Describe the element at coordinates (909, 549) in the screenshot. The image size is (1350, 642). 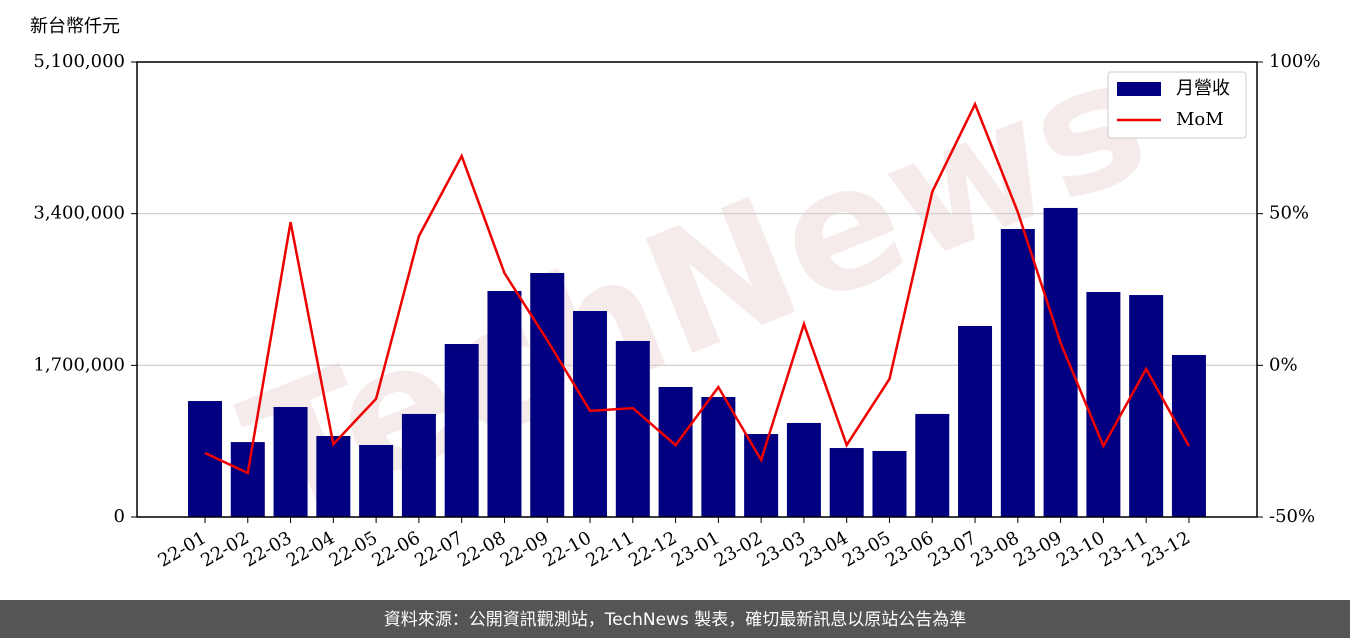
I see `x-tick-label: 23-06` at that location.